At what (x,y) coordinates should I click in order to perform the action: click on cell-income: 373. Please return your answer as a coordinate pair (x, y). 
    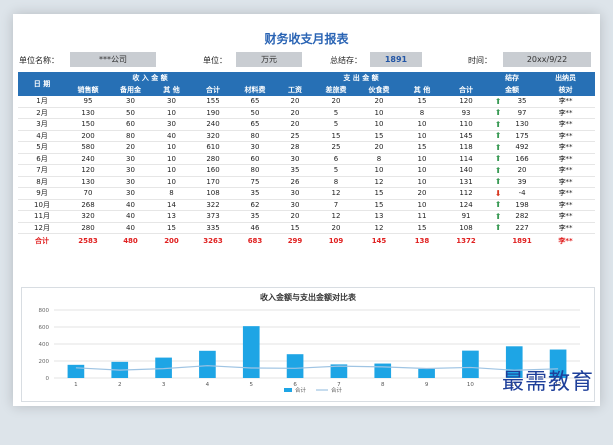
    Looking at the image, I should click on (213, 216).